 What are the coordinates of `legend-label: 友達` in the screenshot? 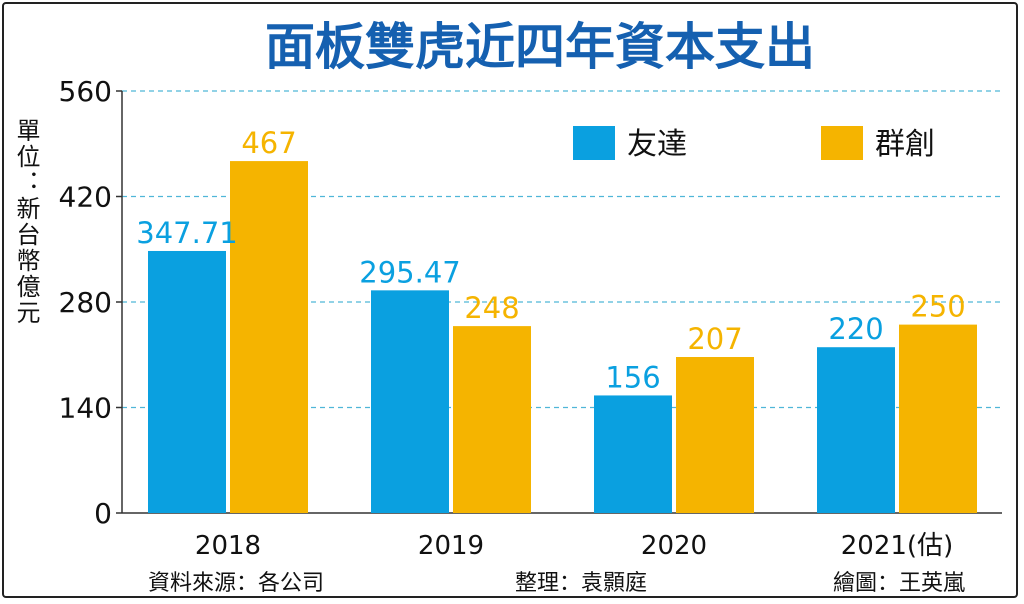 It's located at (657, 144).